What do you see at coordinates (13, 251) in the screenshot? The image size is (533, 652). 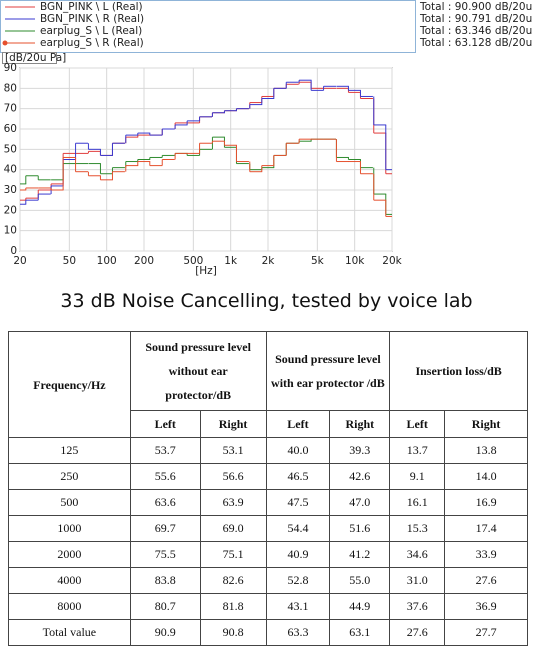 I see `y-tick-label: 0` at bounding box center [13, 251].